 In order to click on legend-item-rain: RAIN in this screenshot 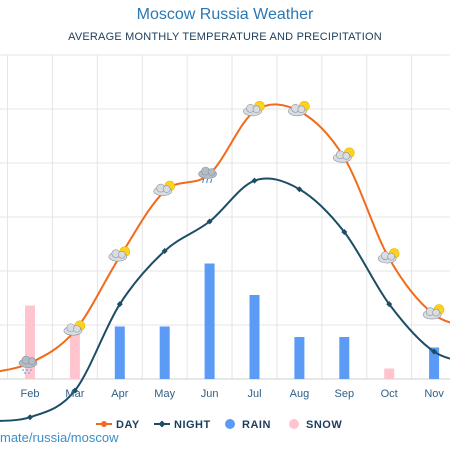, I will do `click(248, 425)`.